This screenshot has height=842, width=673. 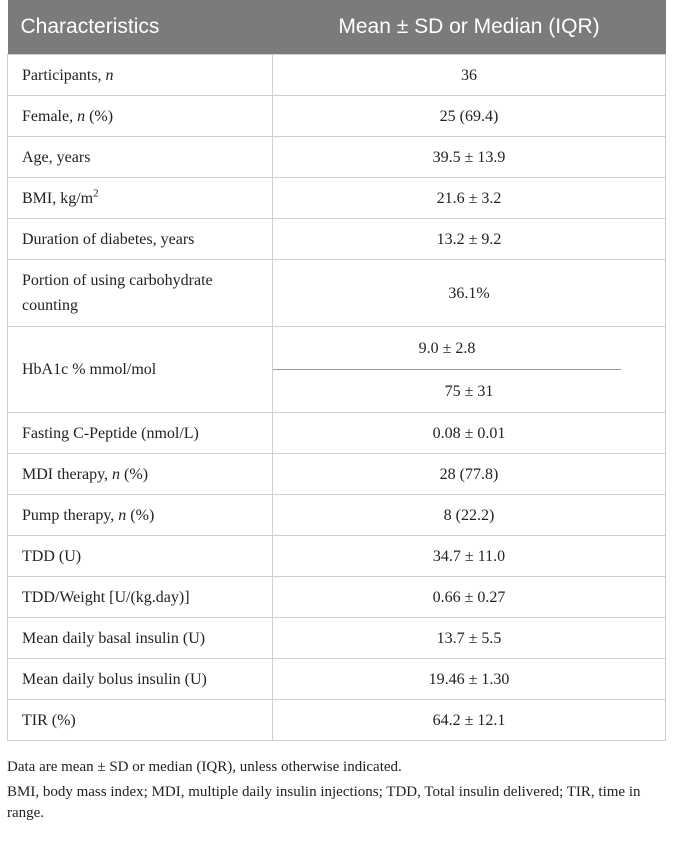 I want to click on value-text: 8 (22.2), so click(x=469, y=515).